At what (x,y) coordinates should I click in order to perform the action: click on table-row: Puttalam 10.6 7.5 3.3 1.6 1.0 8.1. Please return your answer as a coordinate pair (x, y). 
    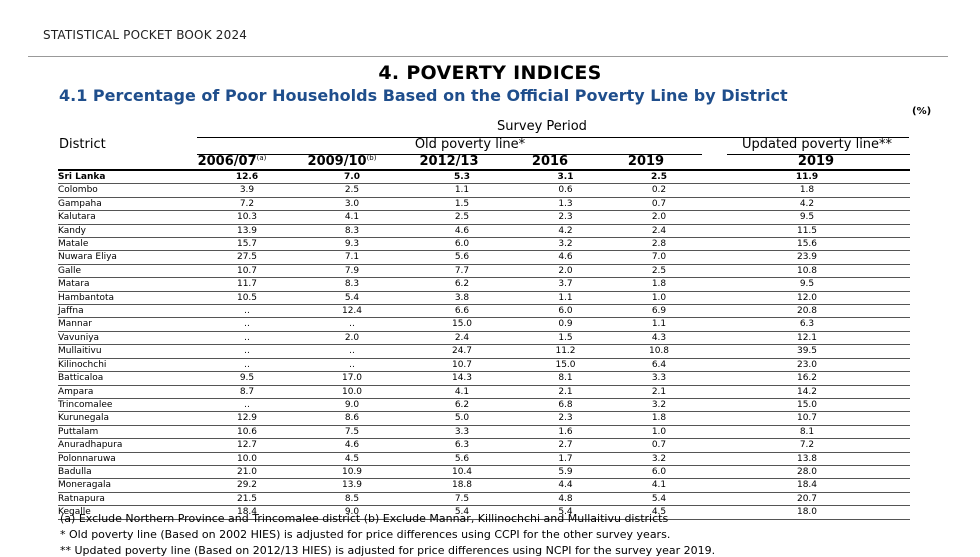
    Looking at the image, I should click on (484, 432).